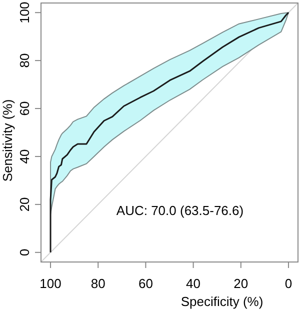 The width and height of the screenshot is (300, 310). I want to click on y-tick-label: 40, so click(24, 156).